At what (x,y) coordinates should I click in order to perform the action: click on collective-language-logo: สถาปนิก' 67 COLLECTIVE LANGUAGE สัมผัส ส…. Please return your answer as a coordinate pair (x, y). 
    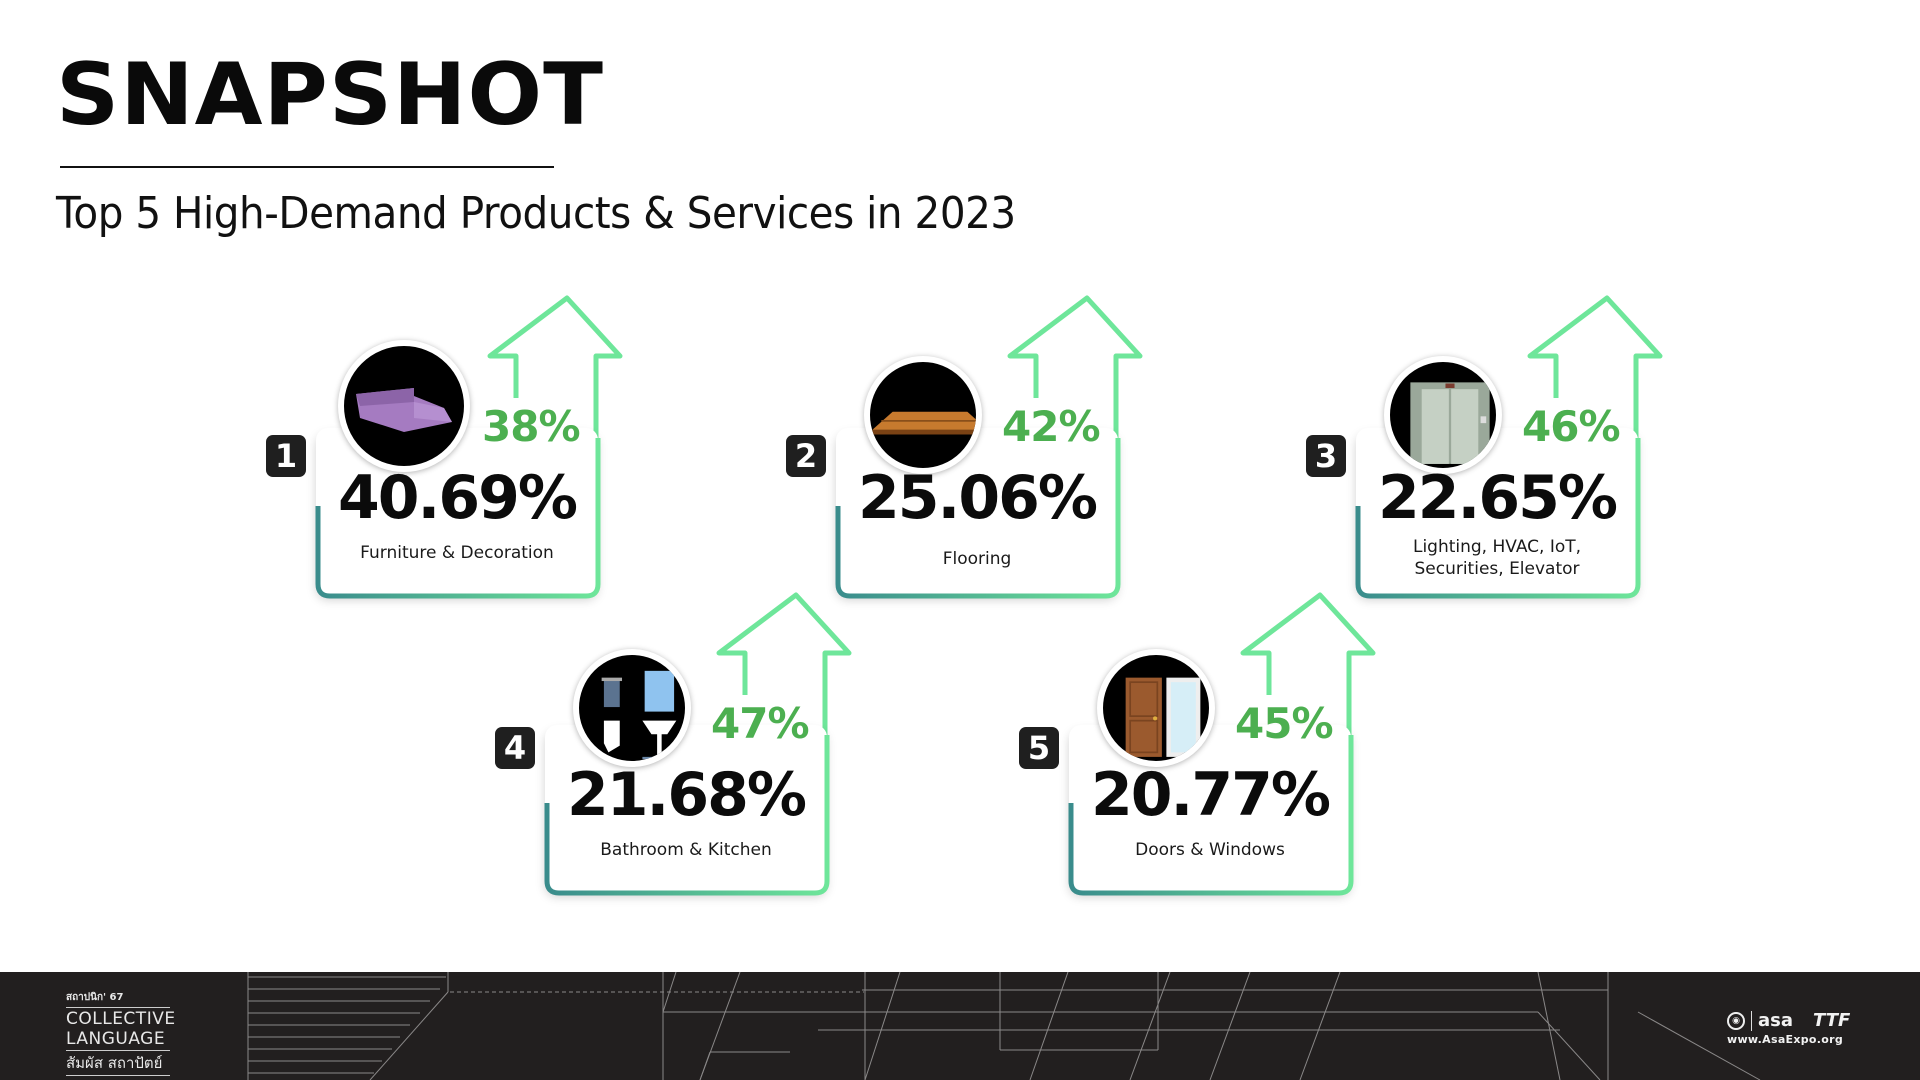
    Looking at the image, I should click on (121, 1033).